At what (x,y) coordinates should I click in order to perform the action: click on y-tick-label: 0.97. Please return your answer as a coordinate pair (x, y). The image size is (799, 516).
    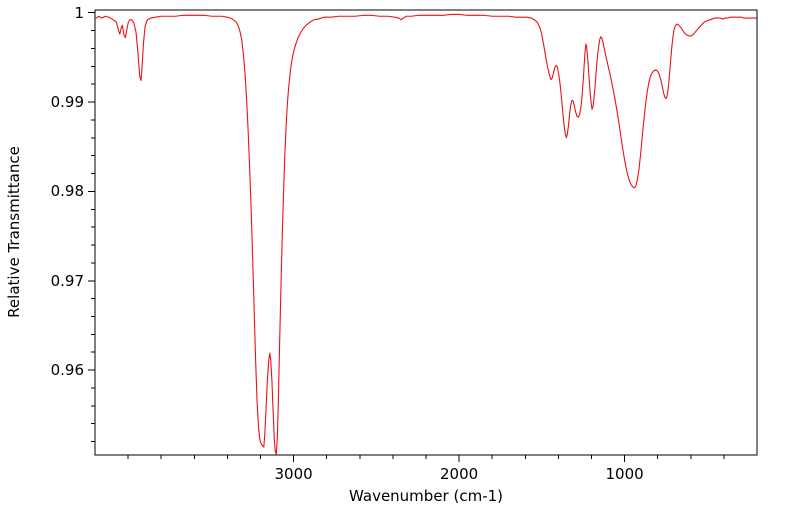
    Looking at the image, I should click on (67, 280).